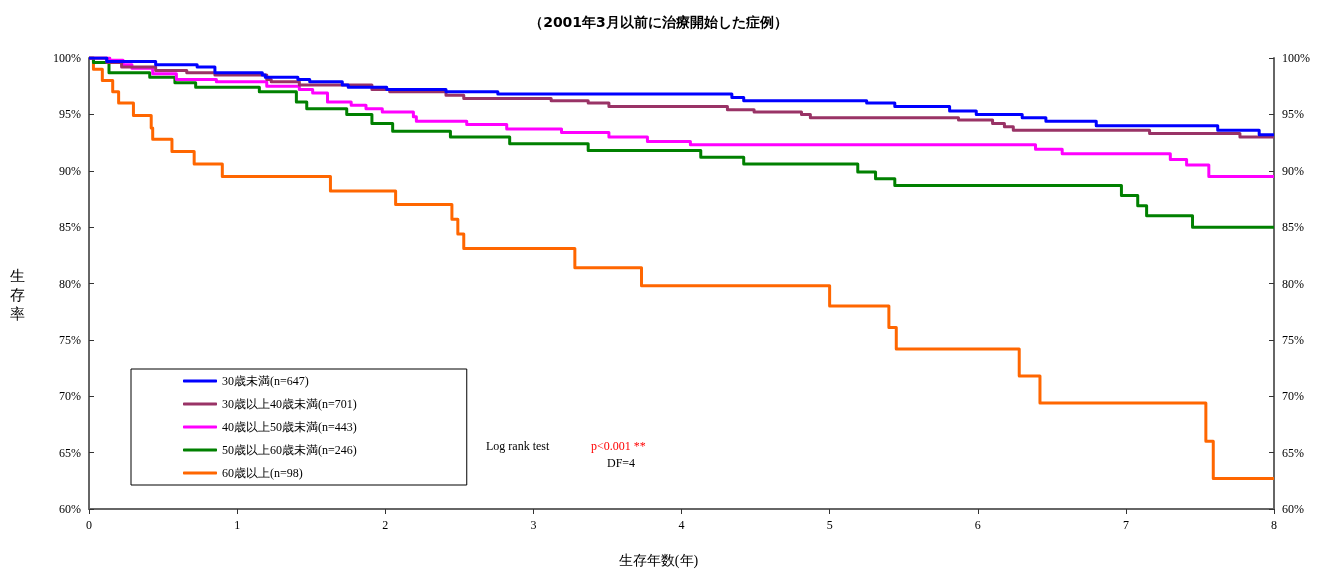  Describe the element at coordinates (289, 404) in the screenshot. I see `legend-label: 30歳以上40歳未満(n=701)` at that location.